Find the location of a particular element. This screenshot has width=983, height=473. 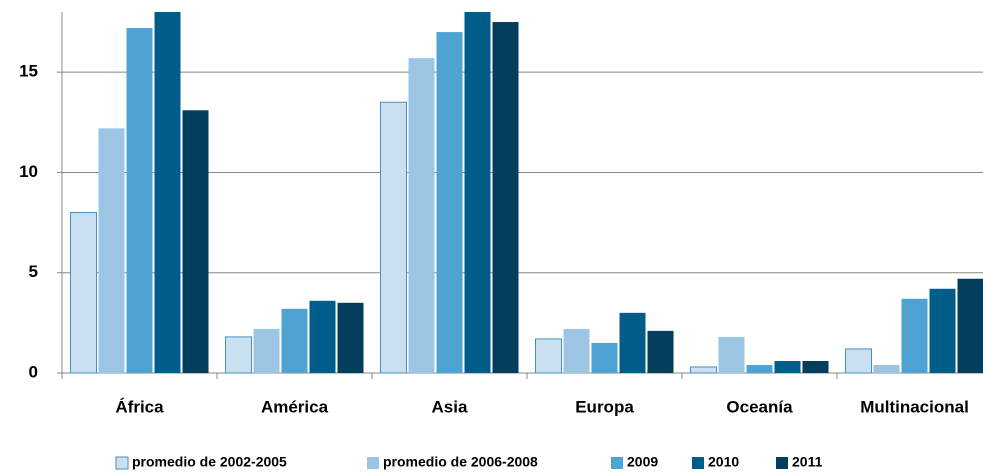

y-tick-label: 10 is located at coordinates (28, 171).